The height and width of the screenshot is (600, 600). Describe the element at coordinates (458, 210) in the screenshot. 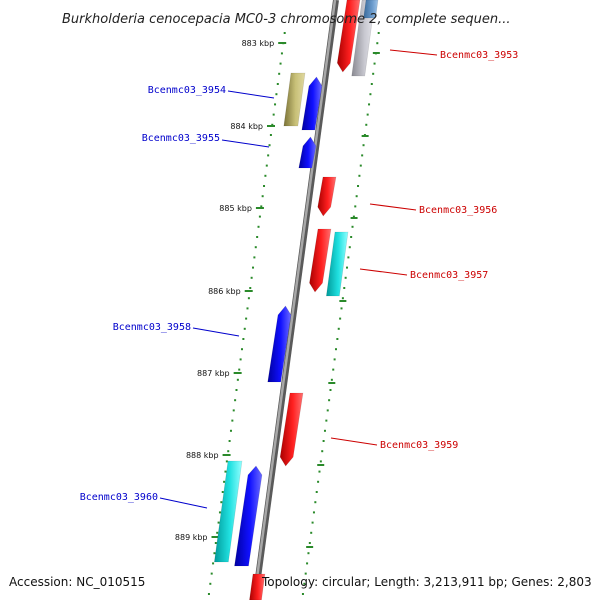

I see `gene-label: Bcenmc03_3956` at that location.